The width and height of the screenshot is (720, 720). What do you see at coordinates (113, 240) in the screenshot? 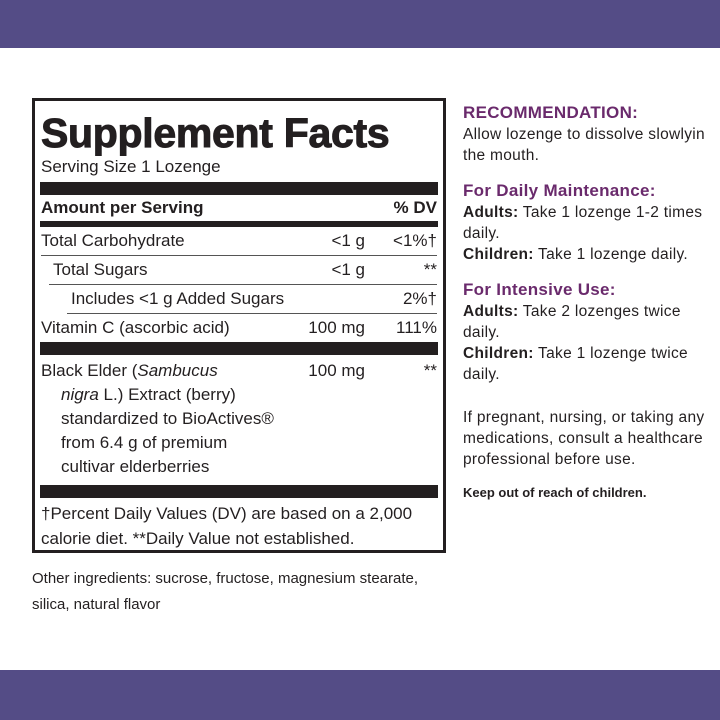
I see `nutrient-name: Total Carbohydrate` at bounding box center [113, 240].